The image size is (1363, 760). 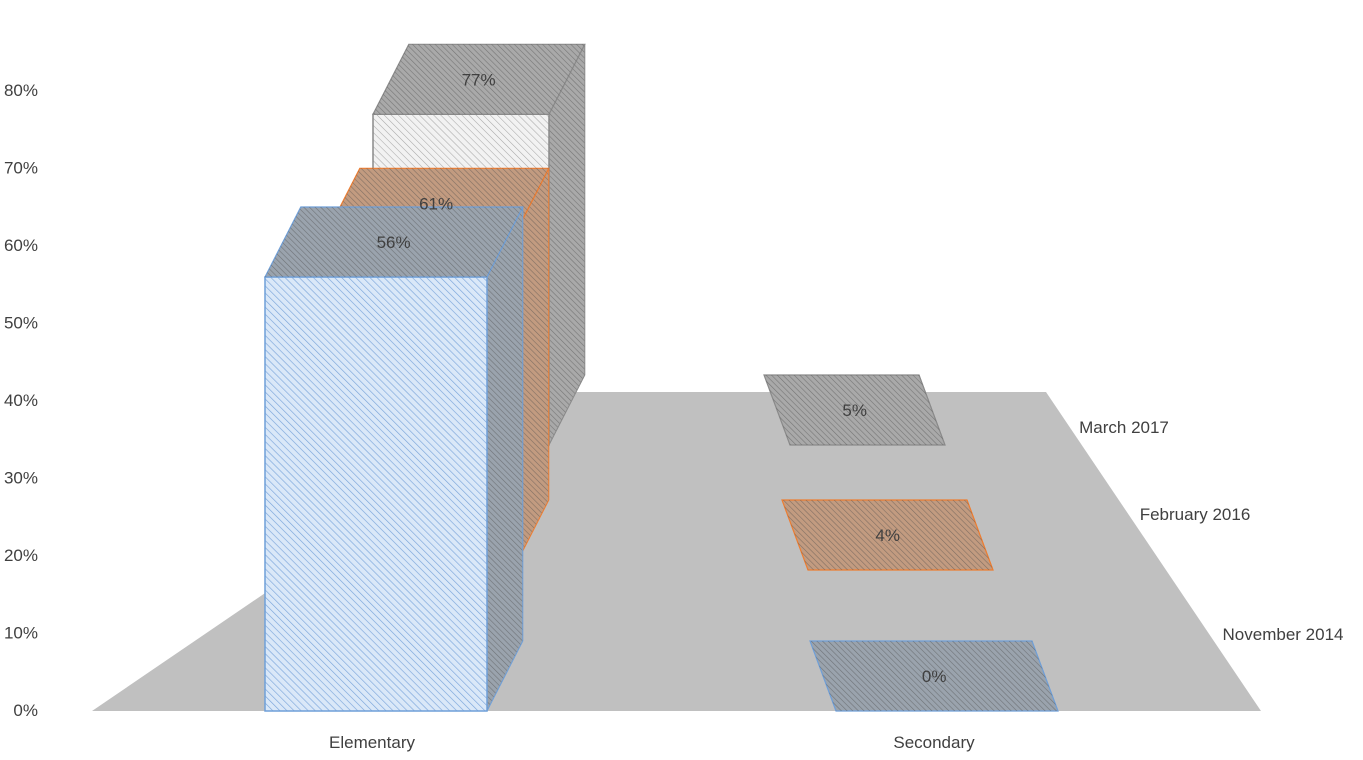 I want to click on data-label: 4%, so click(x=887, y=535).